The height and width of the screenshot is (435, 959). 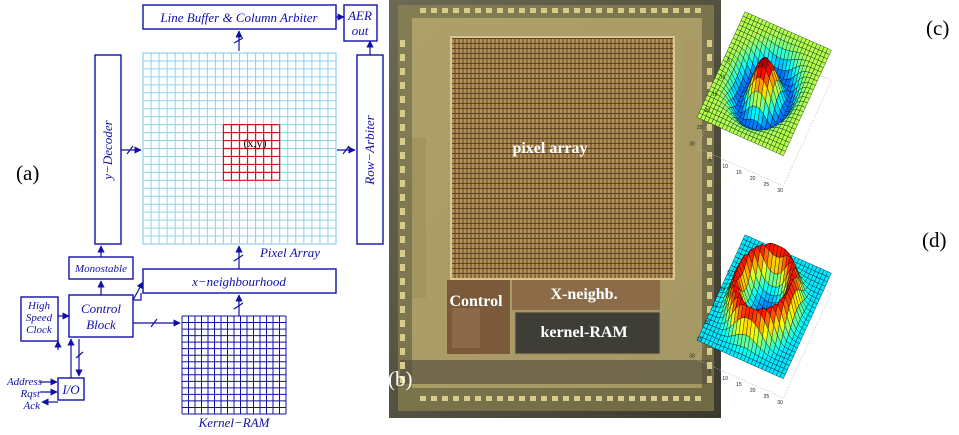 I want to click on line-buffer-block: Line Buffer & Column Arbiter, so click(x=239, y=17).